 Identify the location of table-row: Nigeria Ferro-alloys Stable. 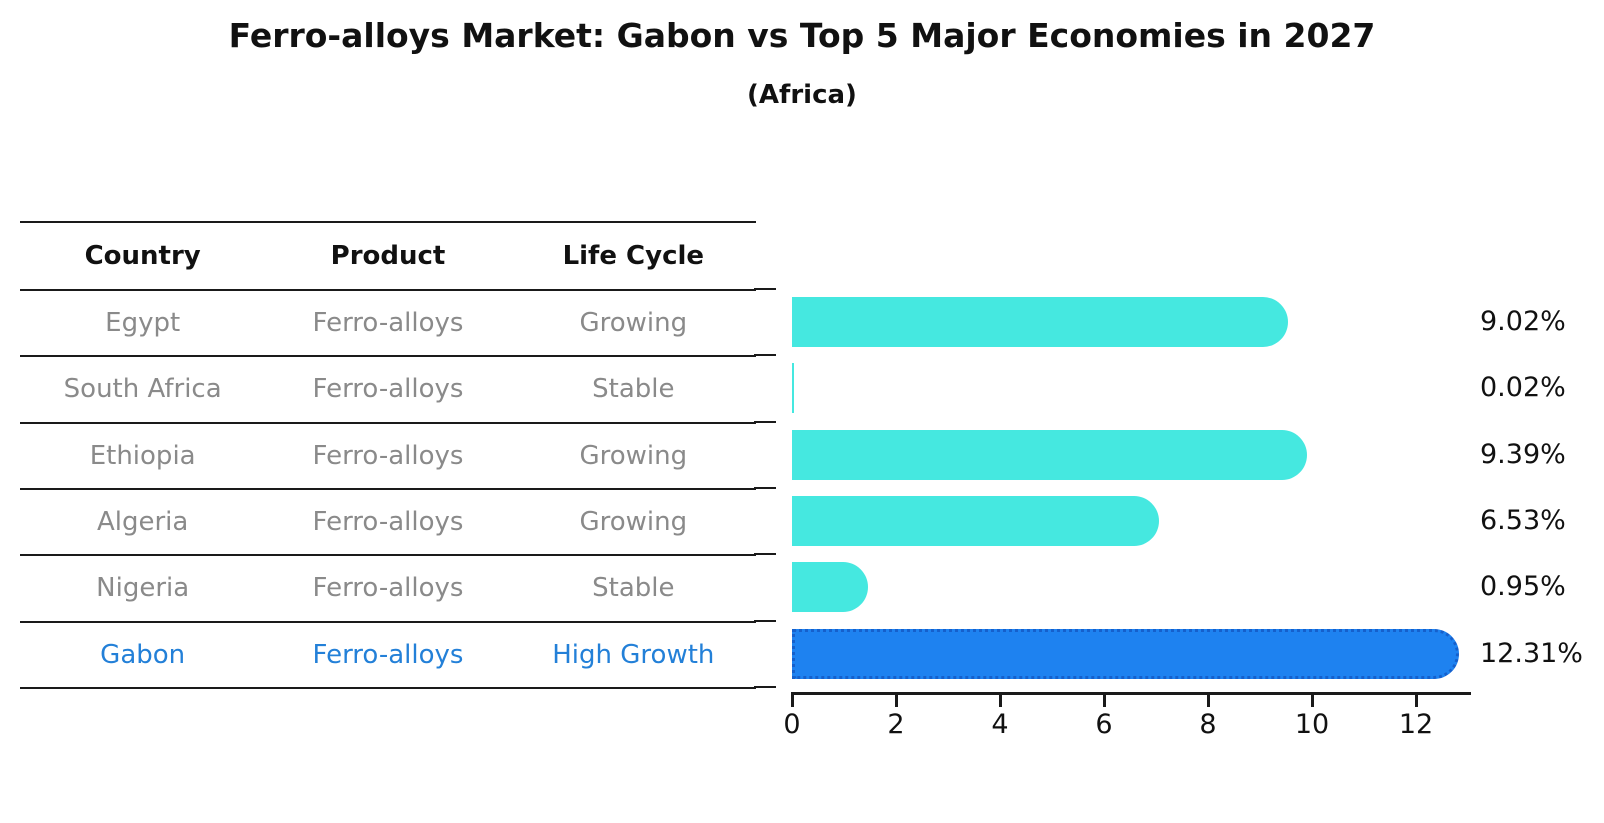
(388, 589).